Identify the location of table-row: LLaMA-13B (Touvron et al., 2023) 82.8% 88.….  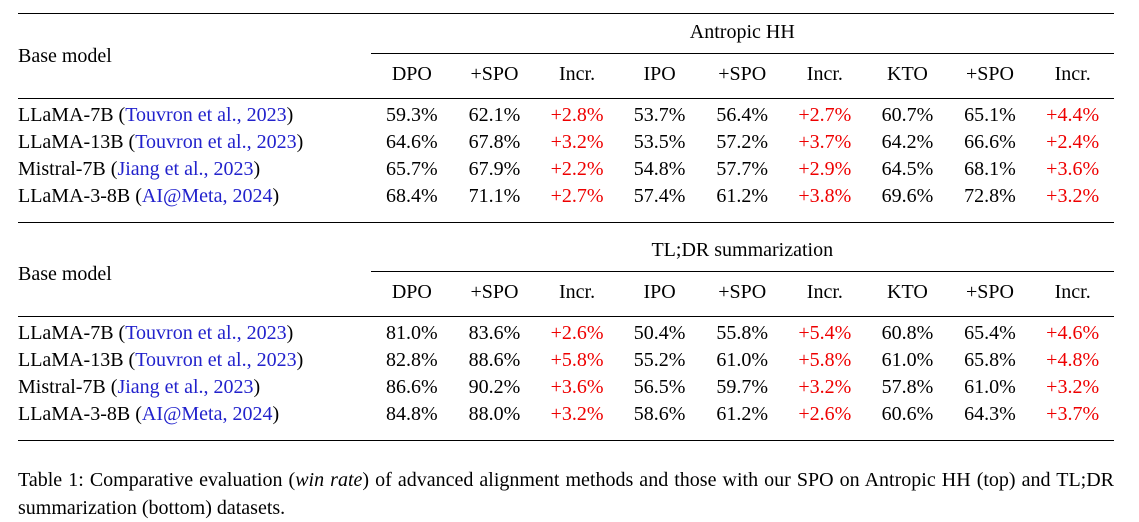
(566, 360).